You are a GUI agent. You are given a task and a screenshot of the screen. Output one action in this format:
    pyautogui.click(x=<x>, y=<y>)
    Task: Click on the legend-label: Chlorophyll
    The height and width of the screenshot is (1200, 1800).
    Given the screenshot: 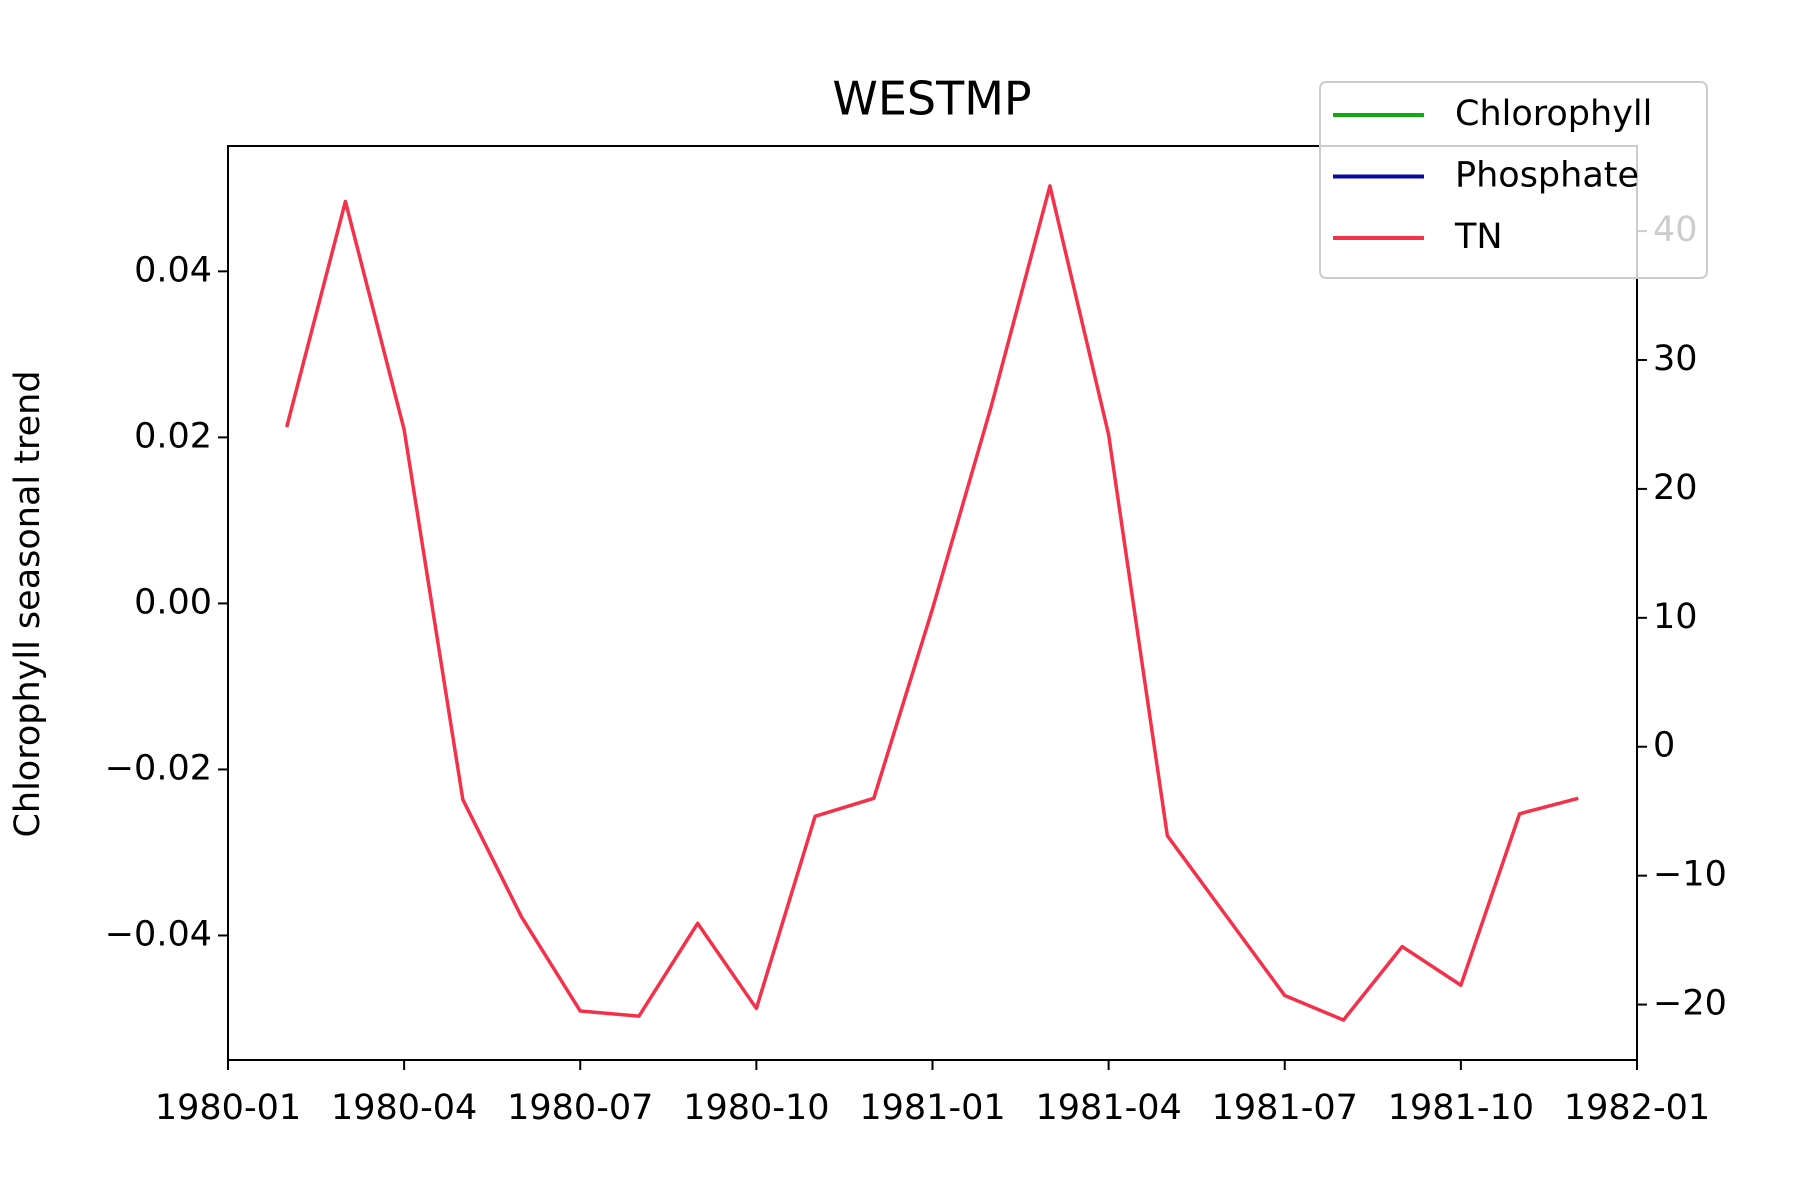 What is the action you would take?
    pyautogui.click(x=1553, y=114)
    